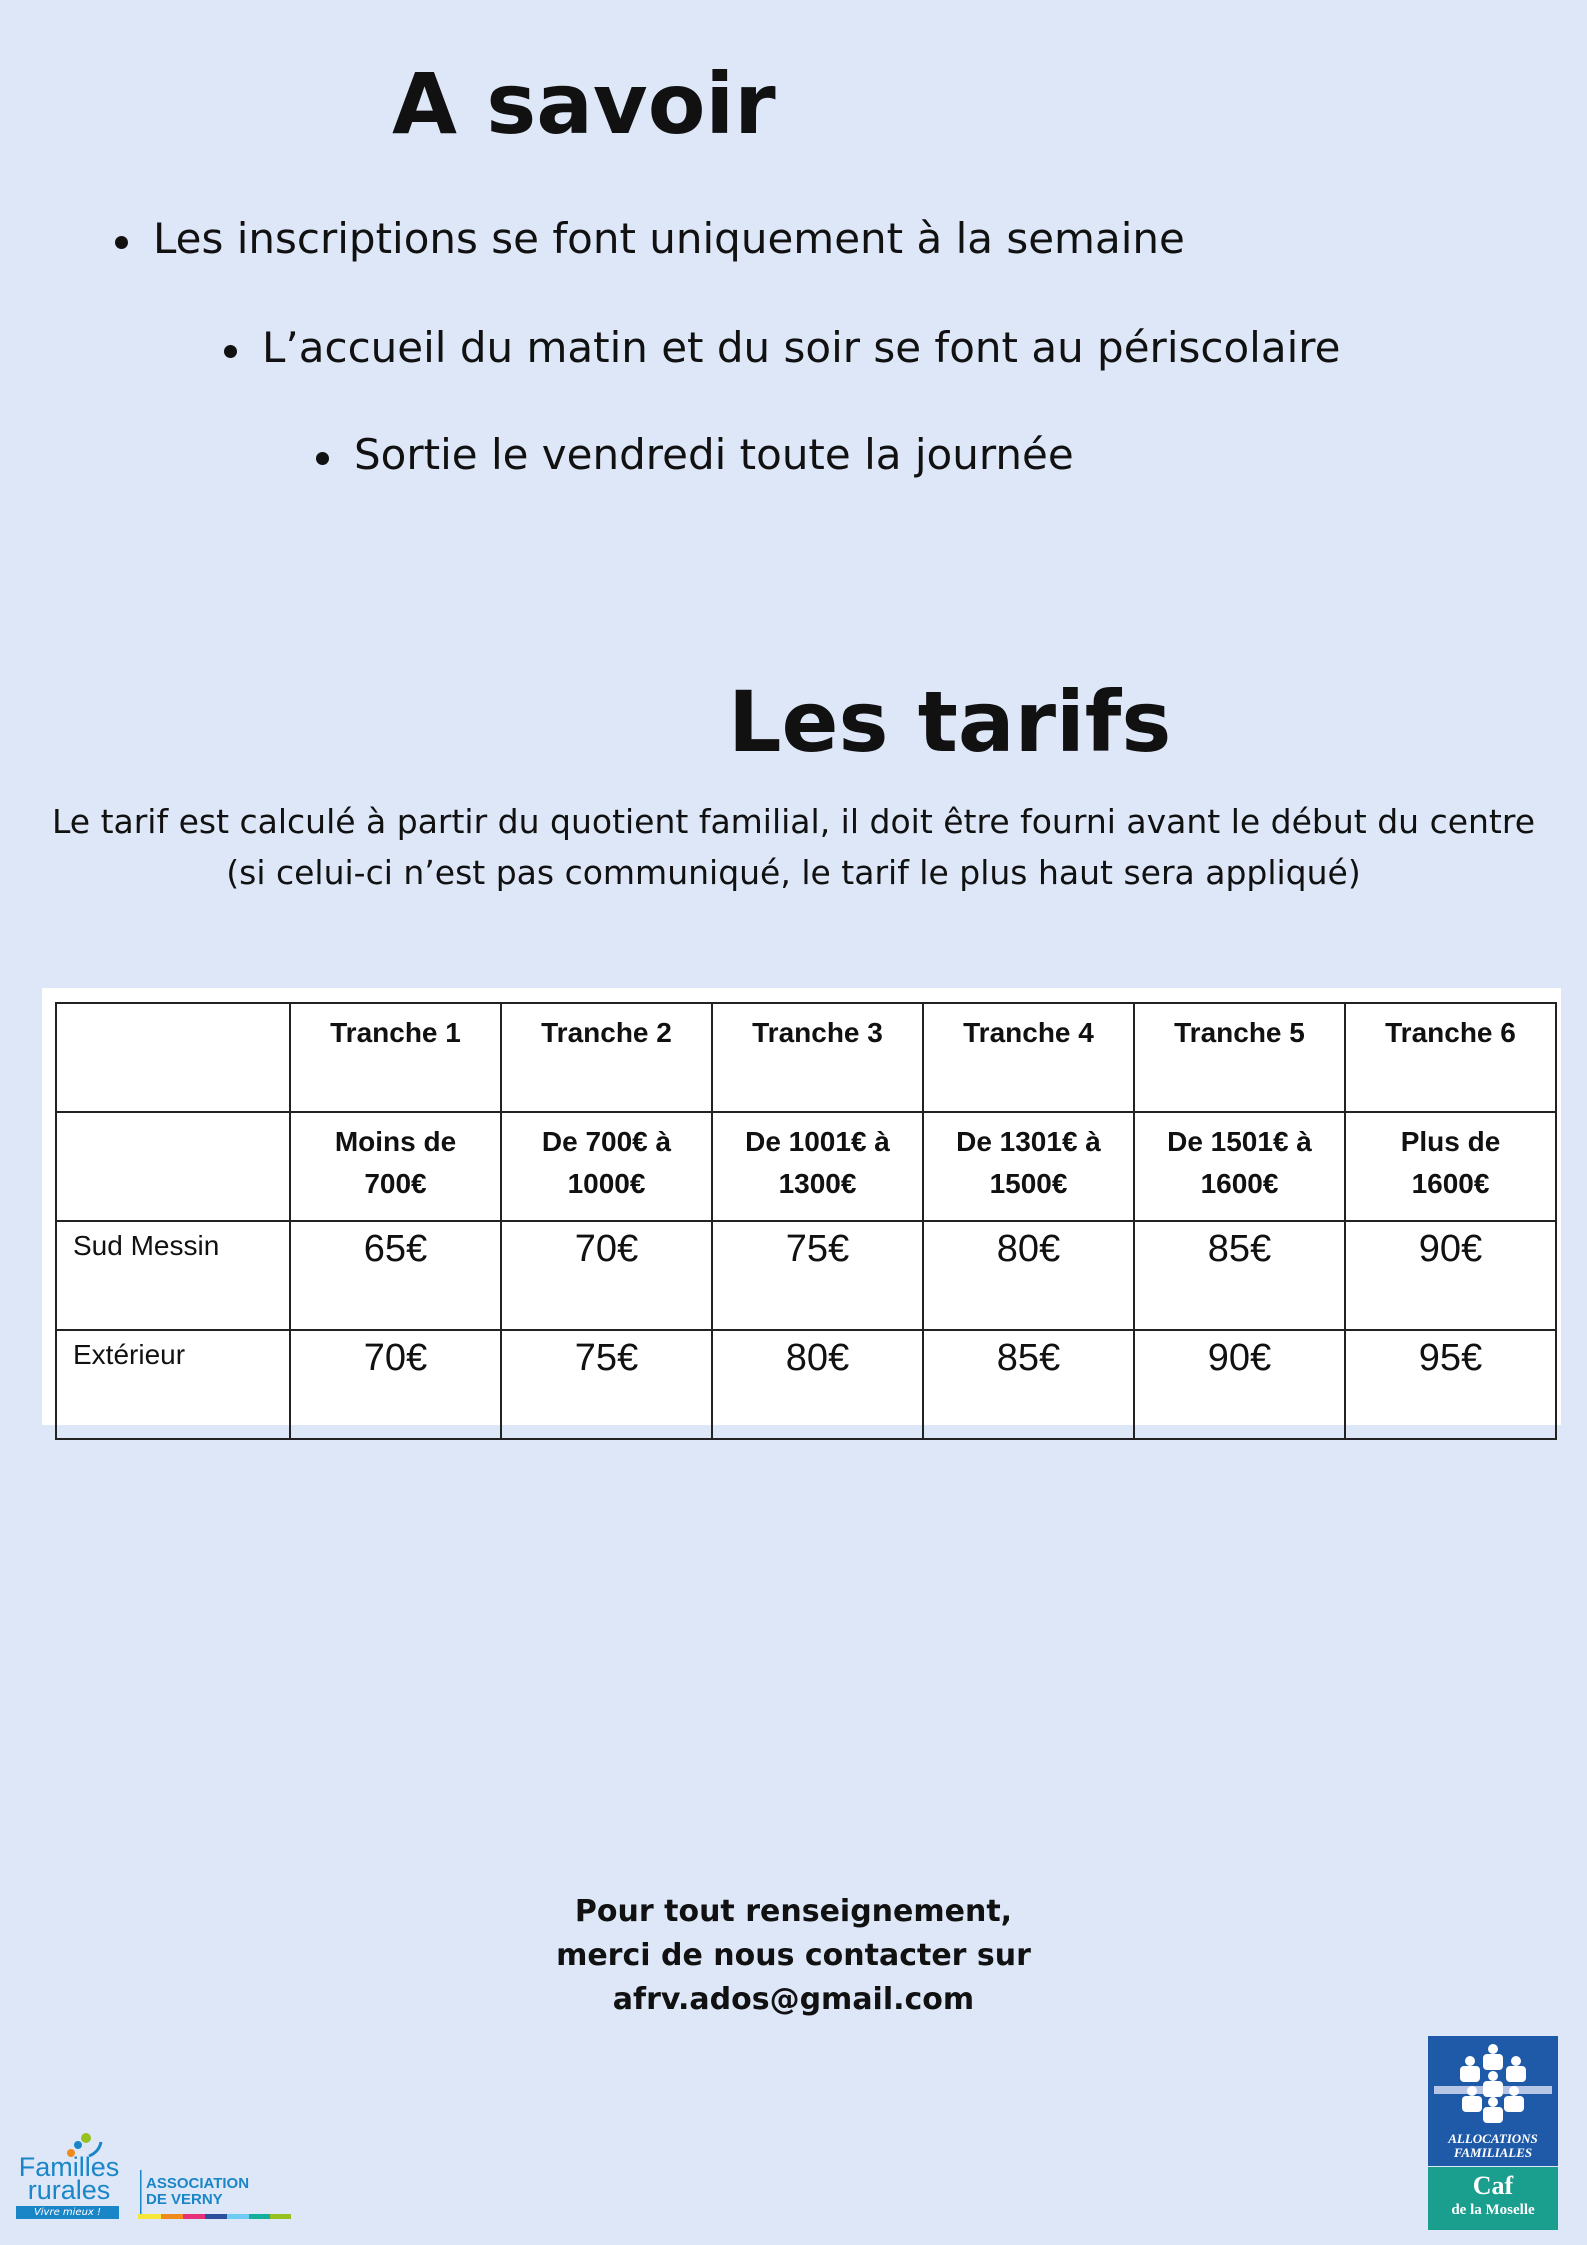 This screenshot has height=2245, width=1587. I want to click on range-line: De 1001€ à, so click(817, 1141).